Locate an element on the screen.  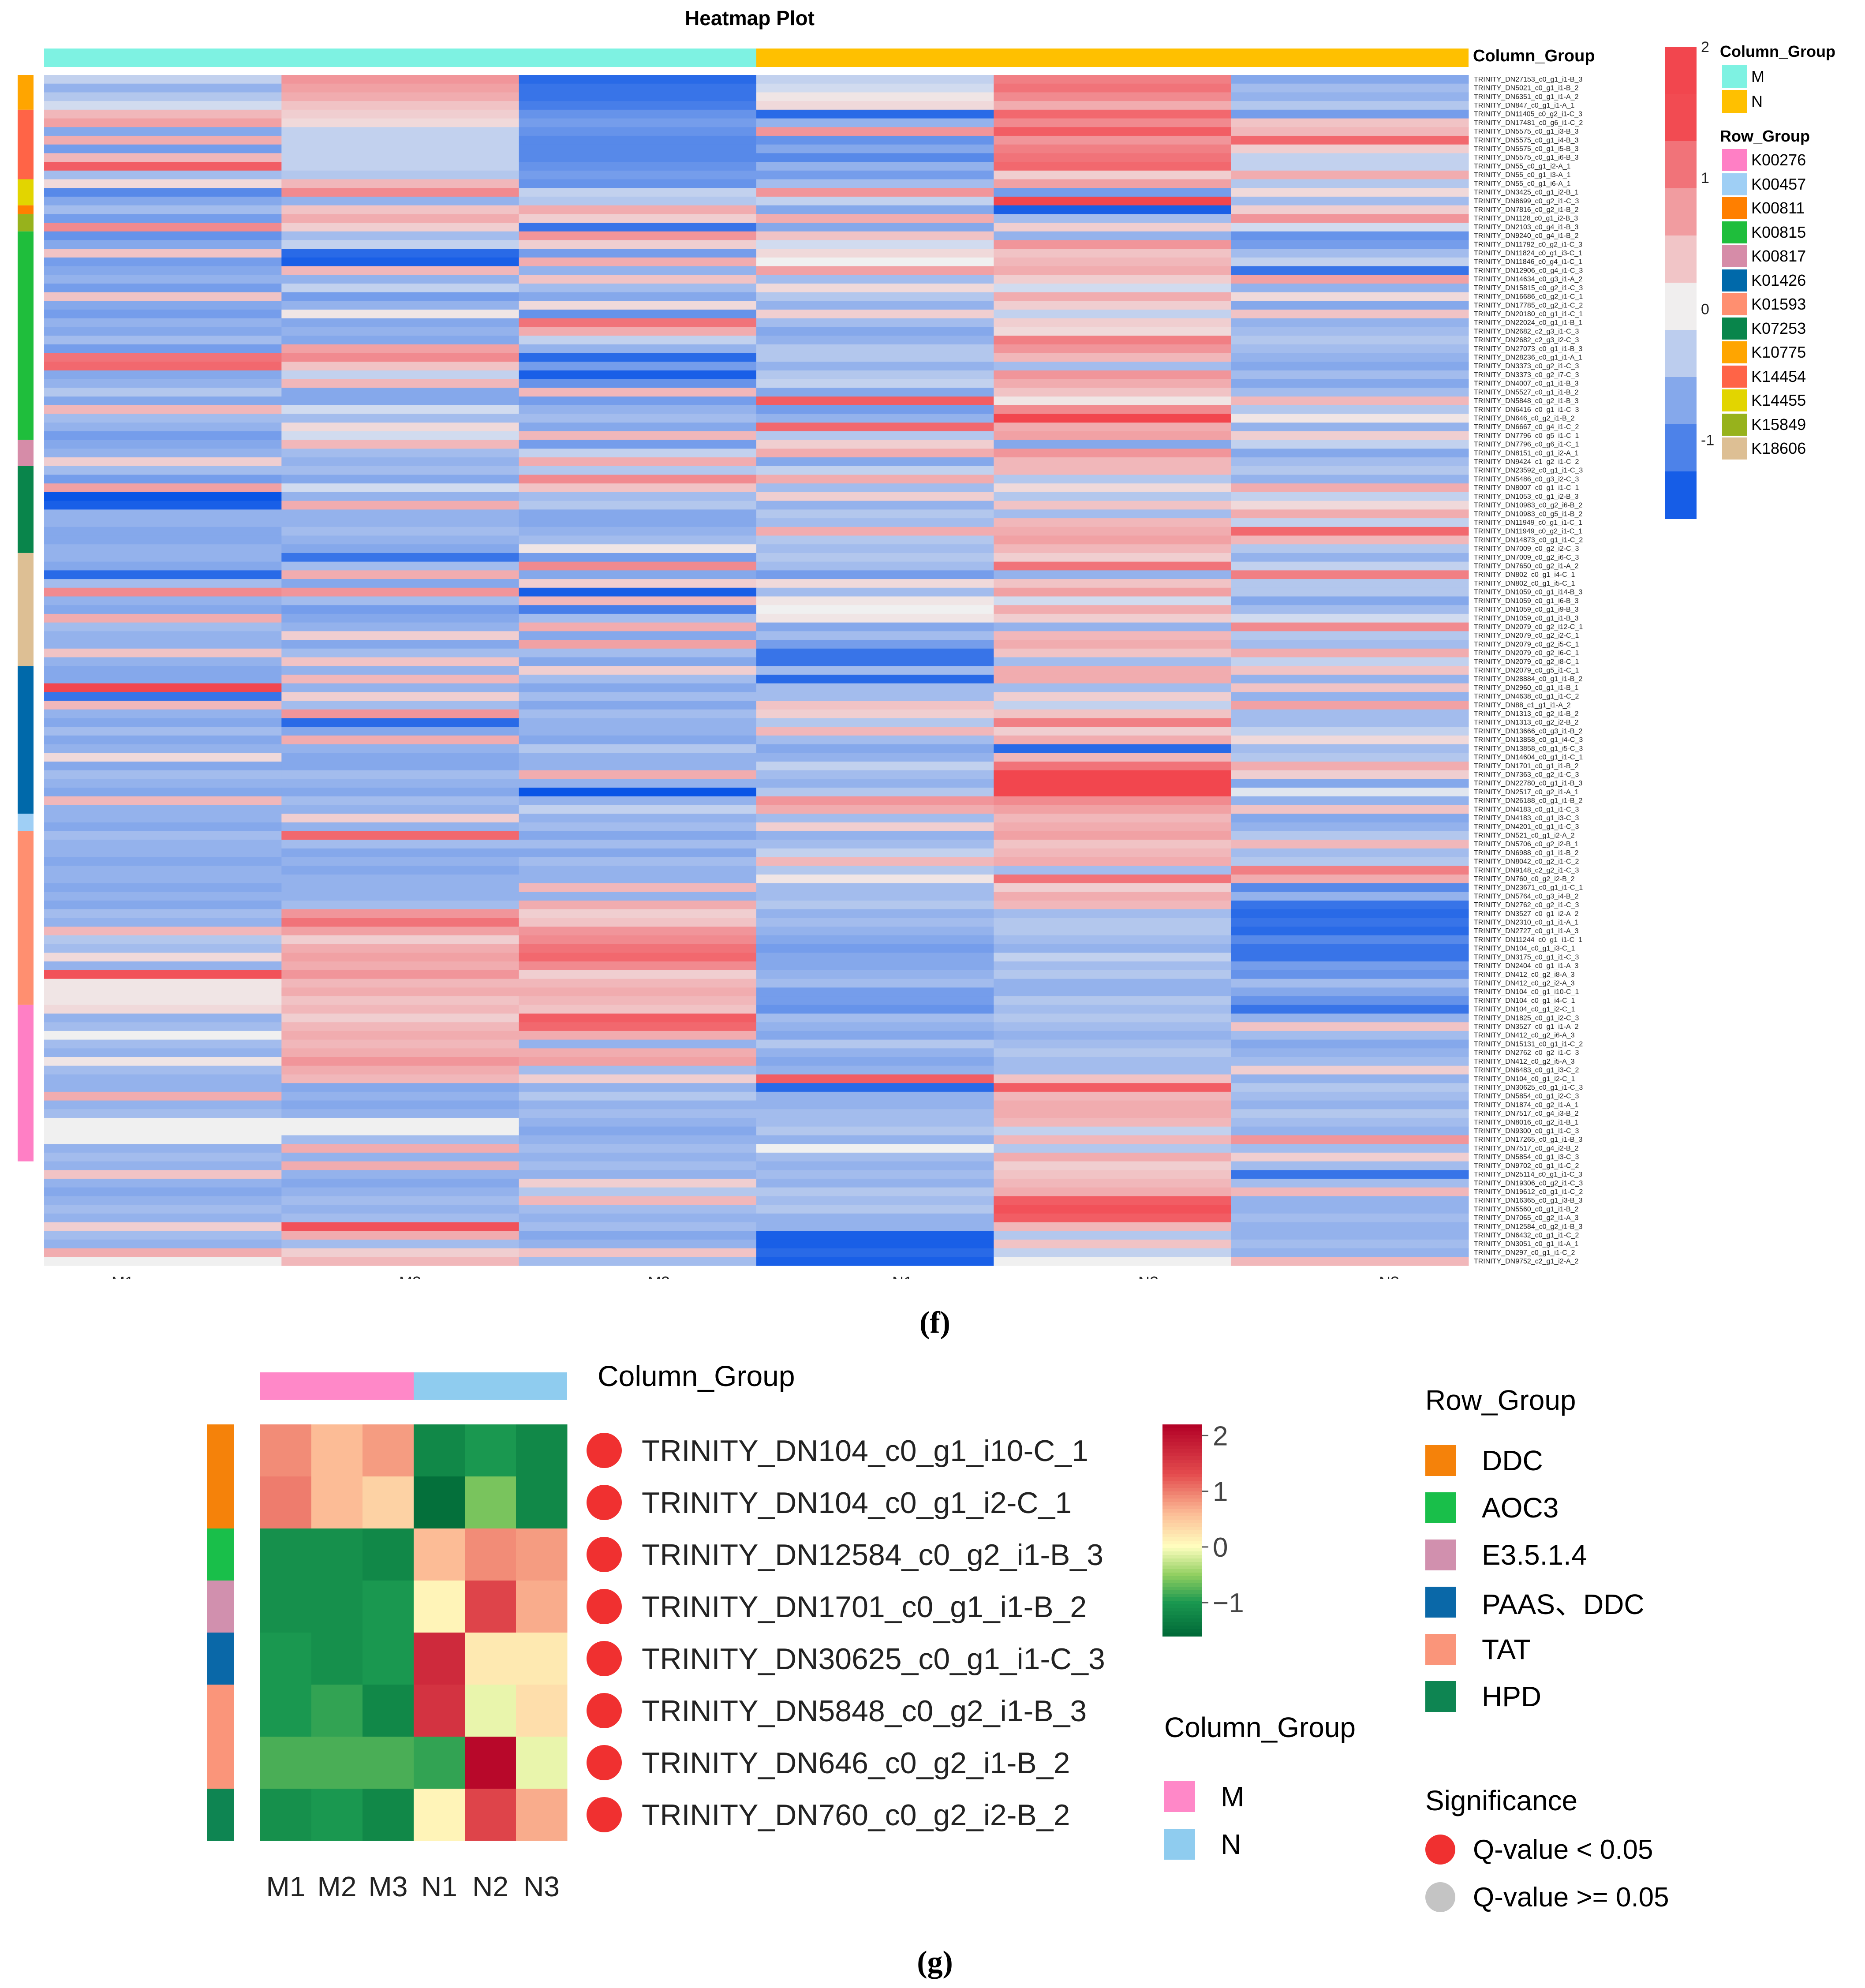
legend-label: K00811 is located at coordinates (1778, 208).